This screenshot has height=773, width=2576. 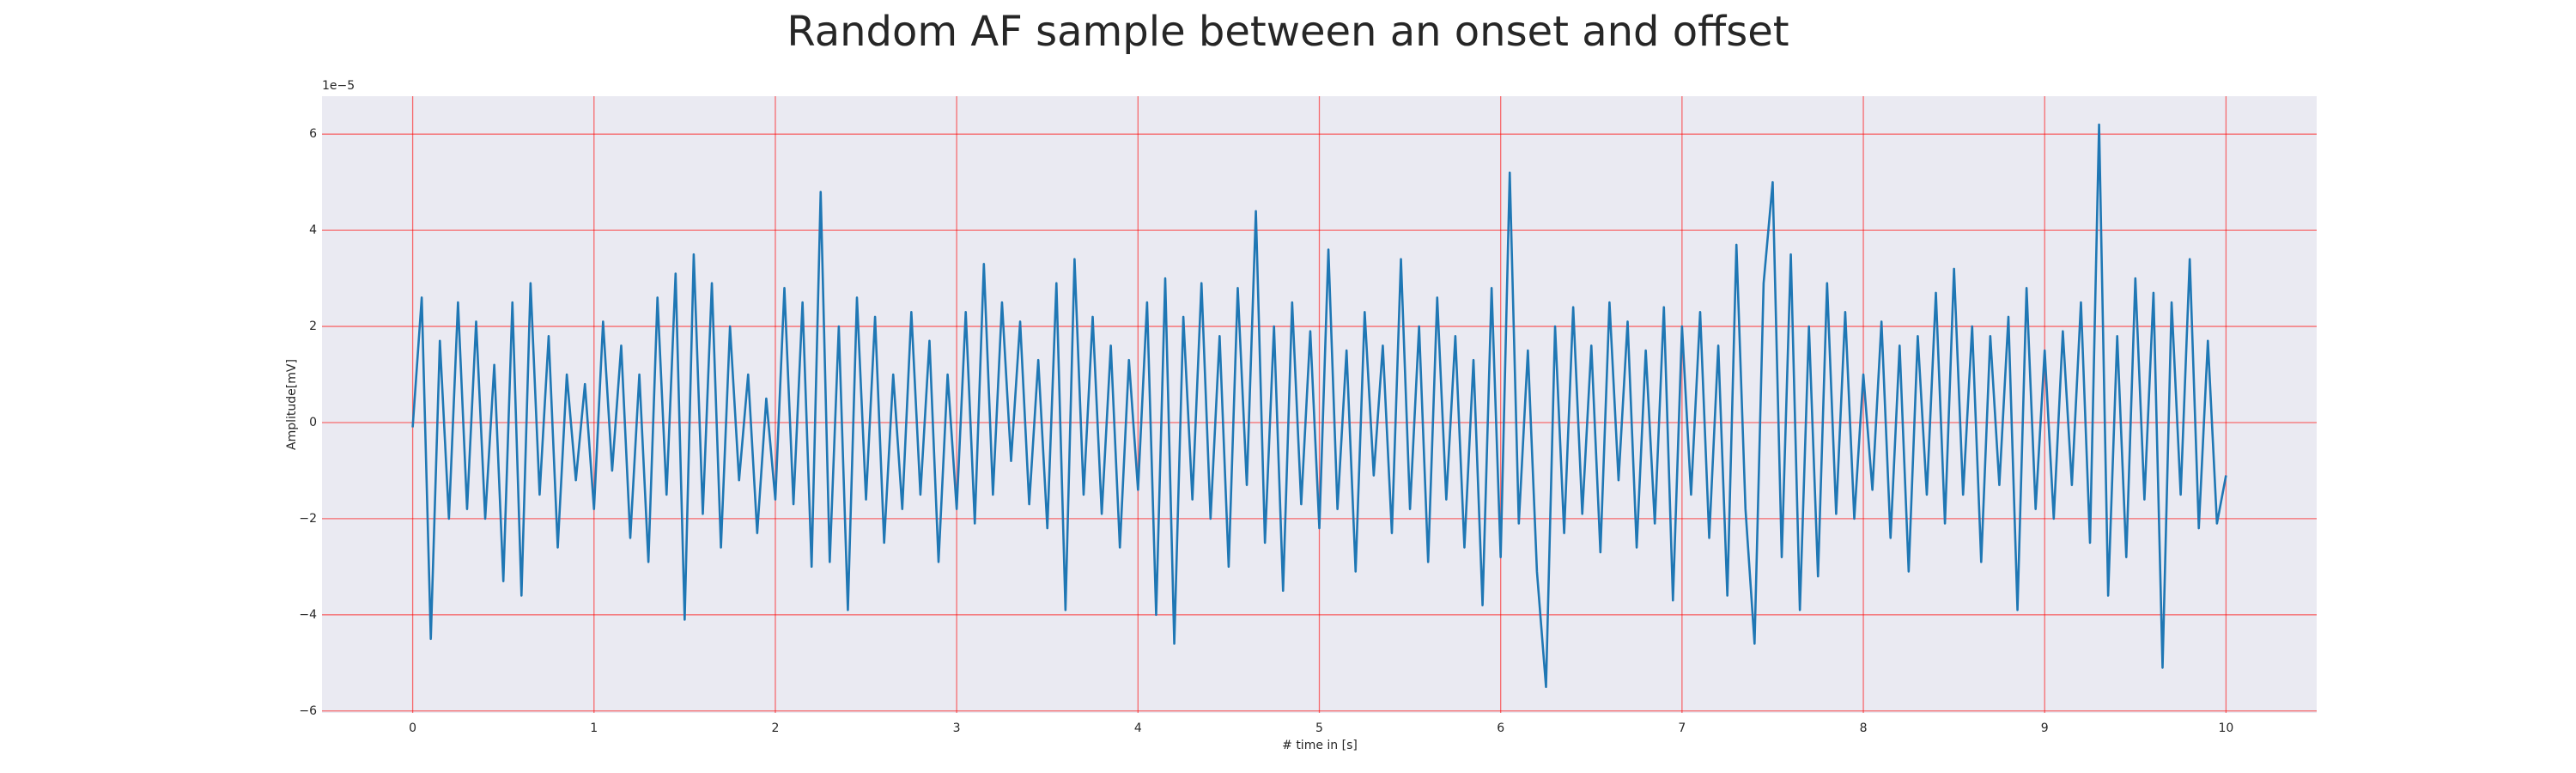 What do you see at coordinates (313, 230) in the screenshot?
I see `y-tick-label: 4` at bounding box center [313, 230].